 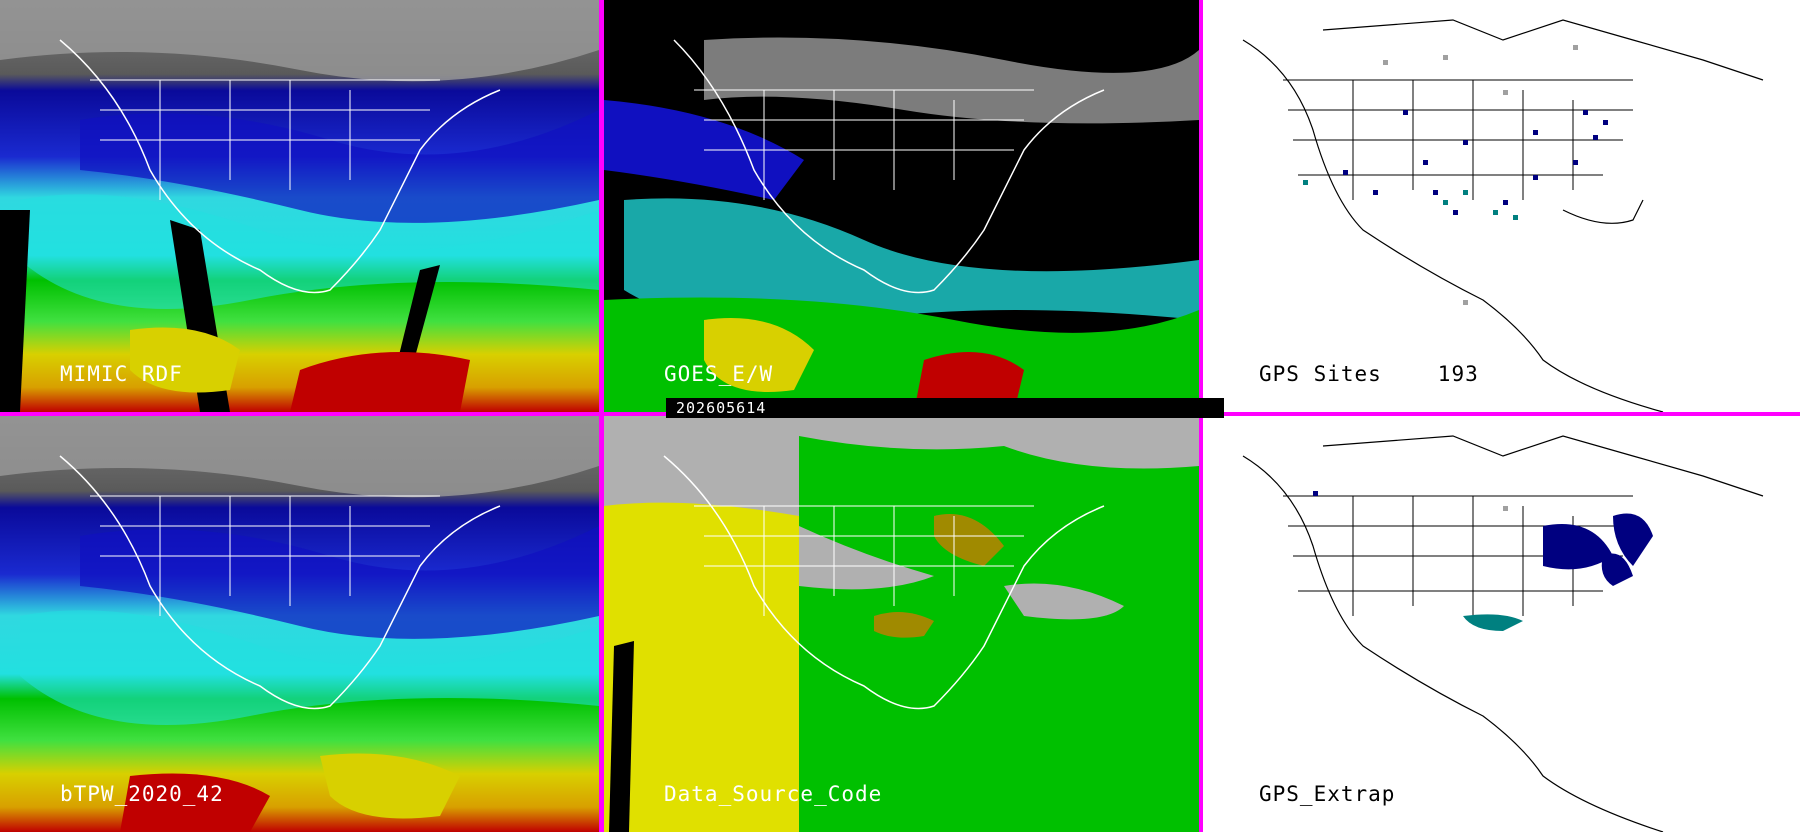 I want to click on panel-caption: GPS_Extrap, so click(x=1327, y=794).